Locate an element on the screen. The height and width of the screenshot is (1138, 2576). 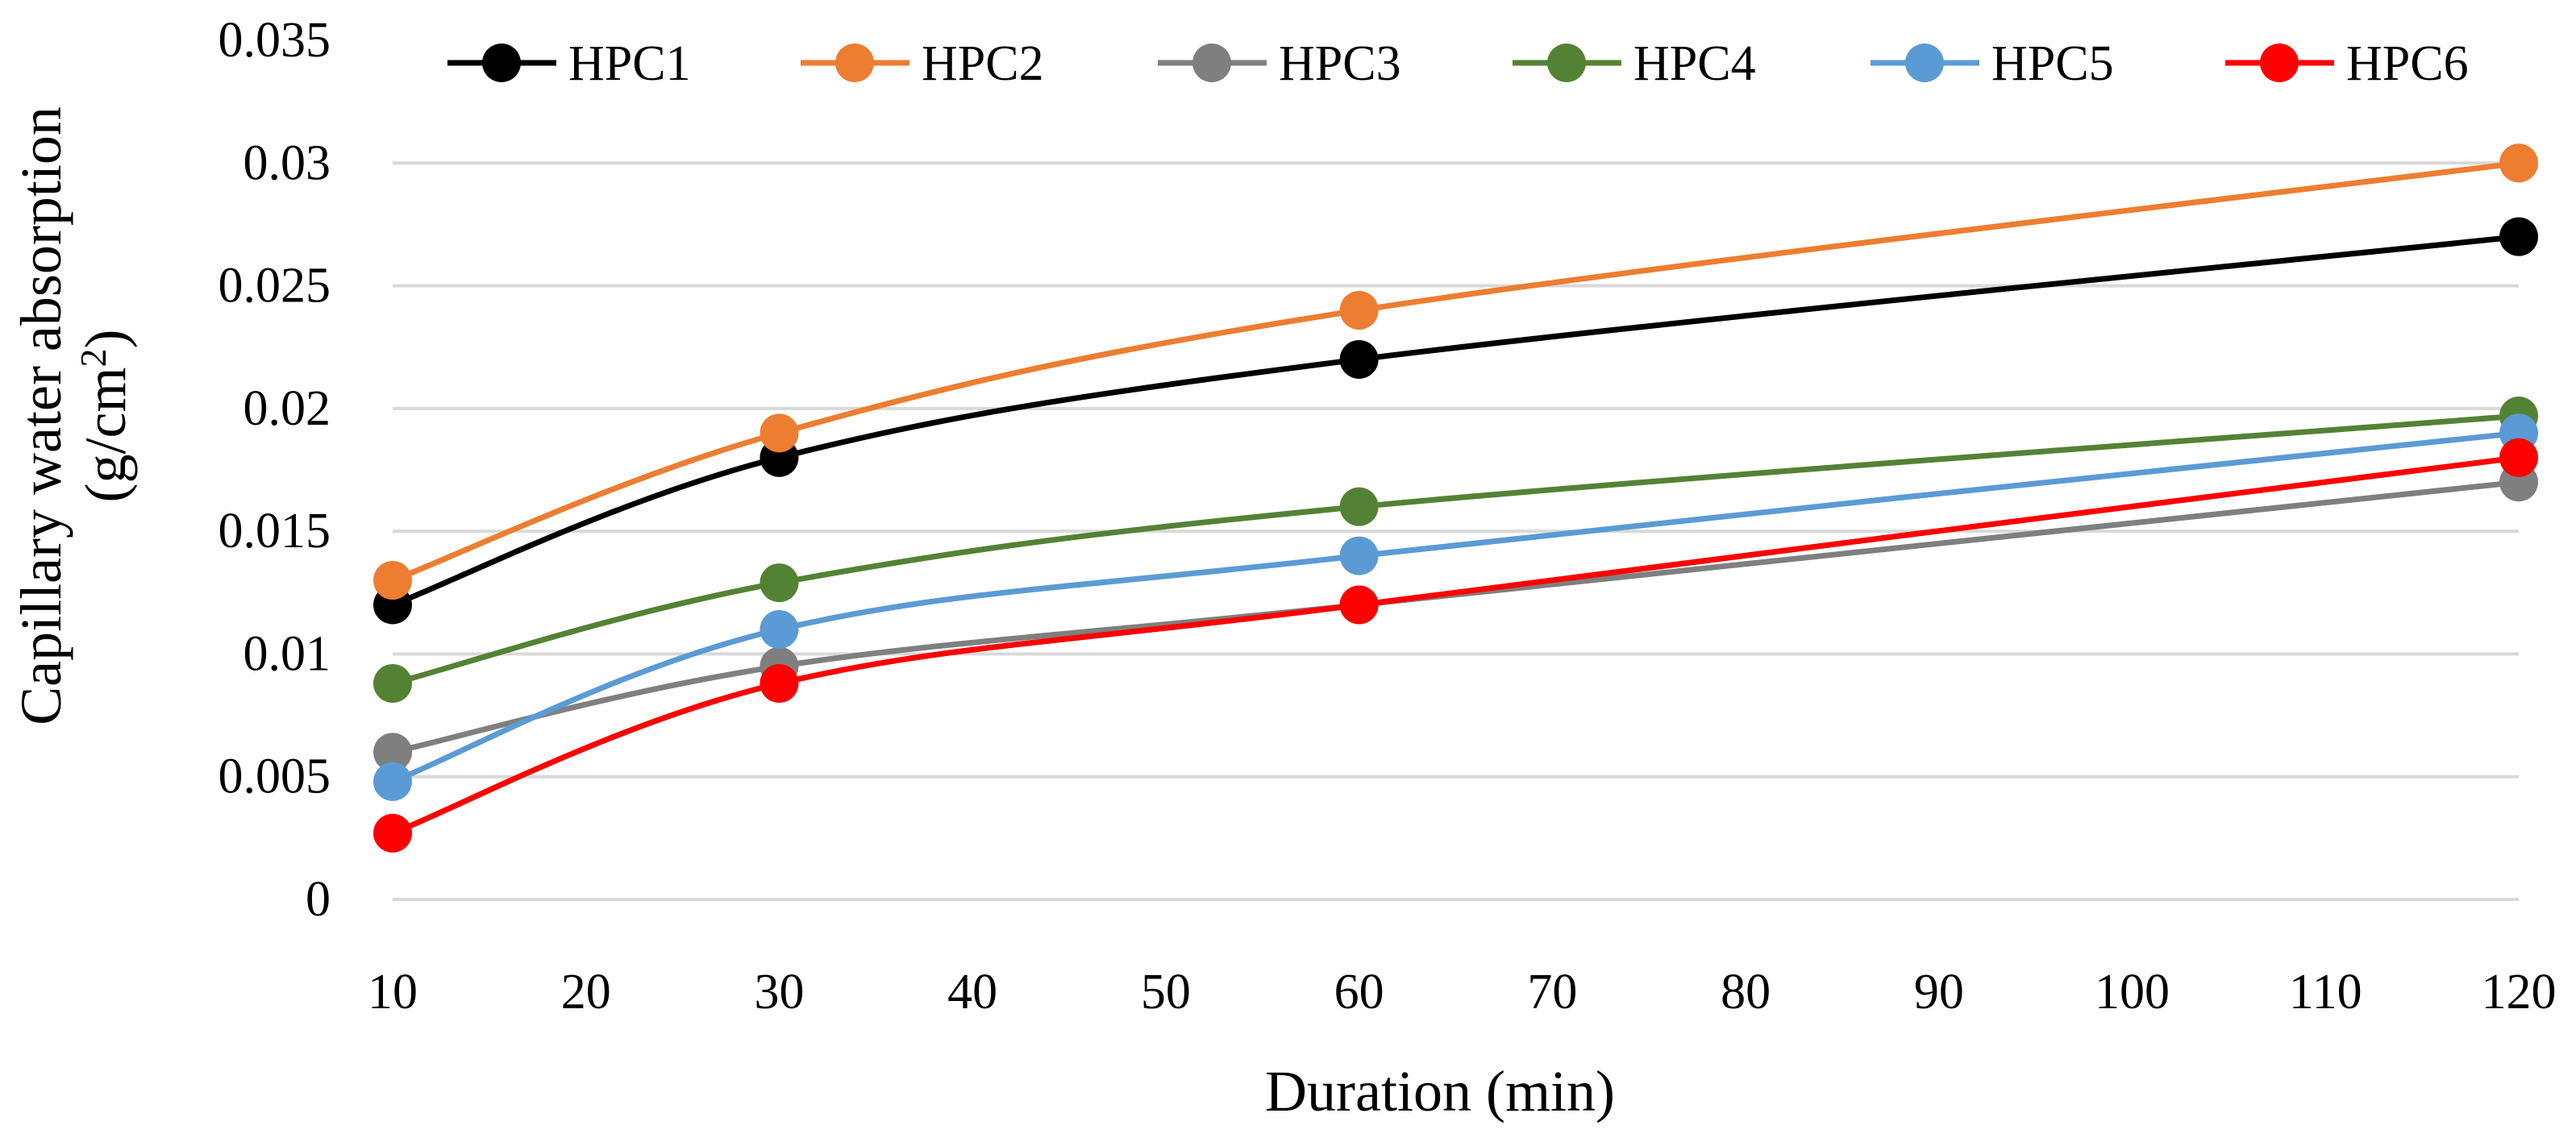
legend-item-hpc4: HPC4 is located at coordinates (1635, 63).